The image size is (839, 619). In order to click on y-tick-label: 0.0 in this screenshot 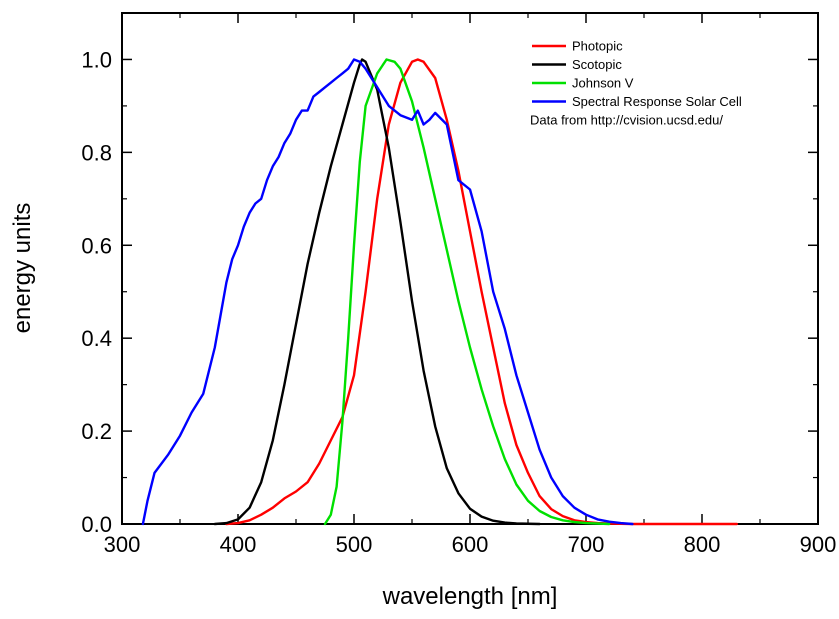, I will do `click(96, 524)`.